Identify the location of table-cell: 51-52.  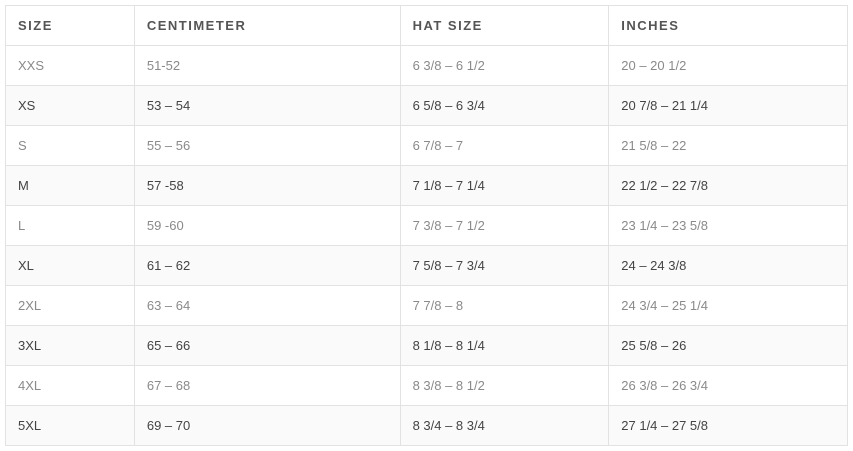
(267, 65).